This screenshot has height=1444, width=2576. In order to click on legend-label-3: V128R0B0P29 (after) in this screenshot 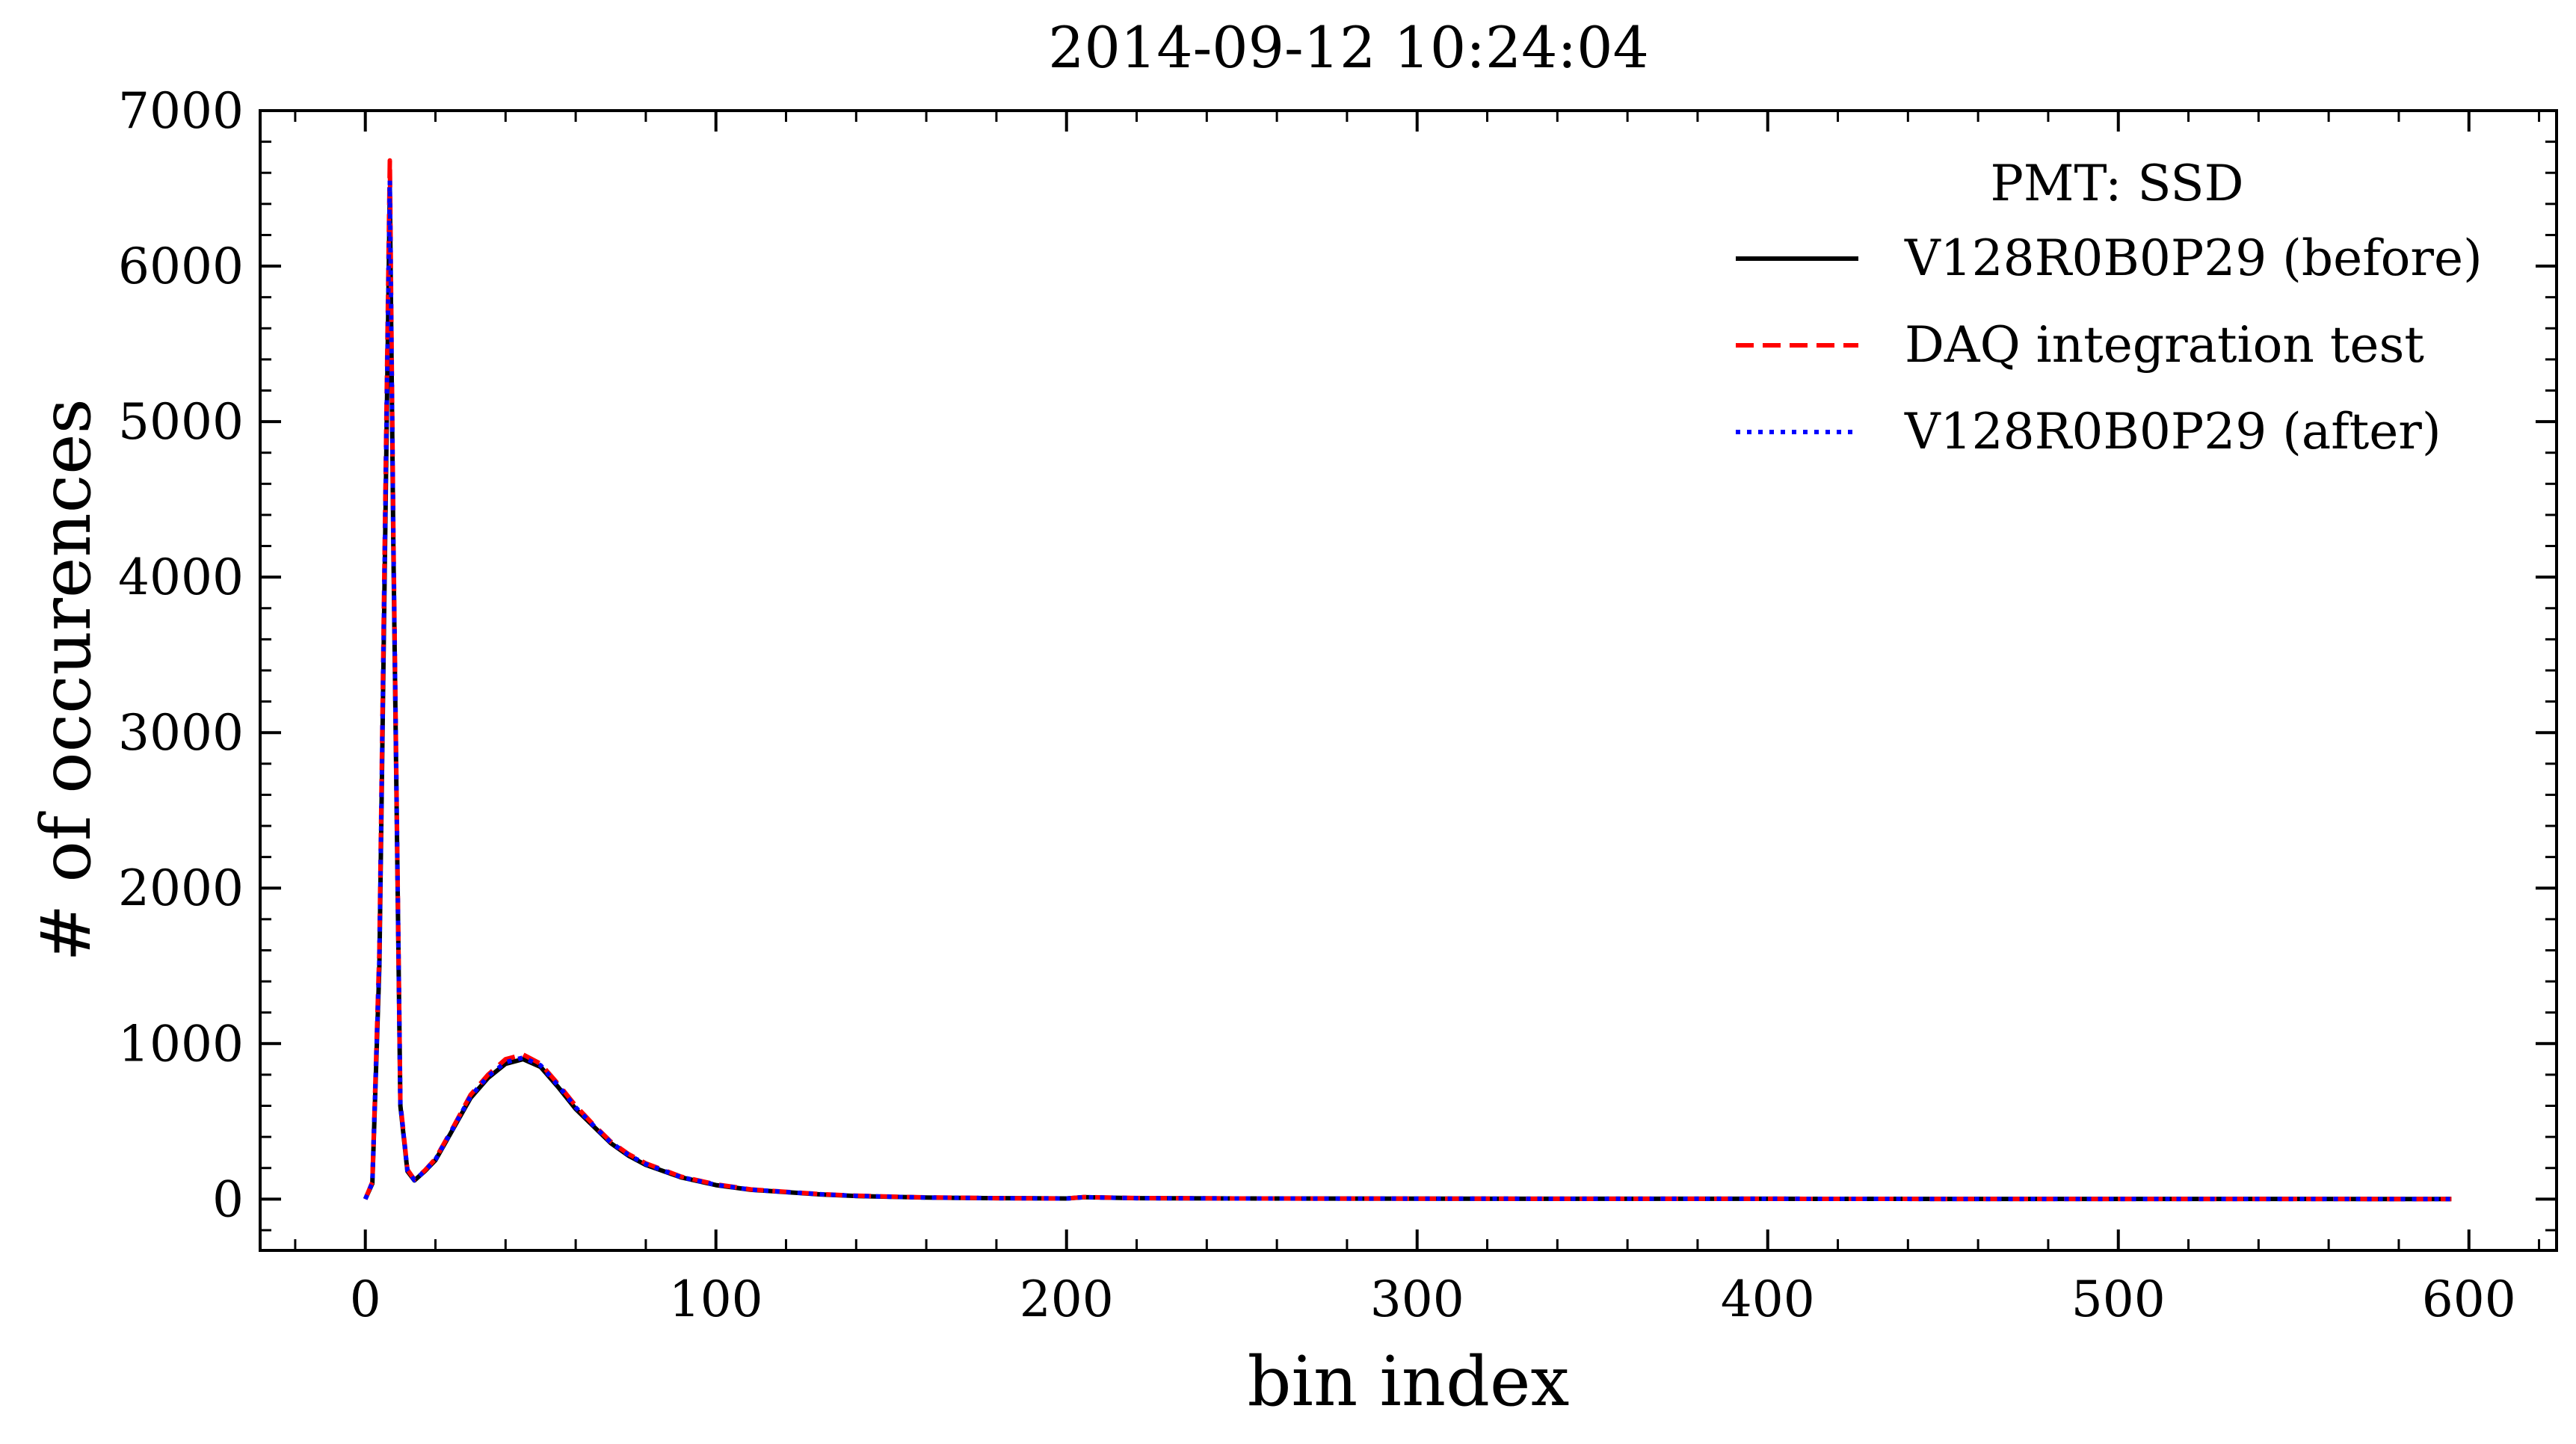, I will do `click(2172, 432)`.